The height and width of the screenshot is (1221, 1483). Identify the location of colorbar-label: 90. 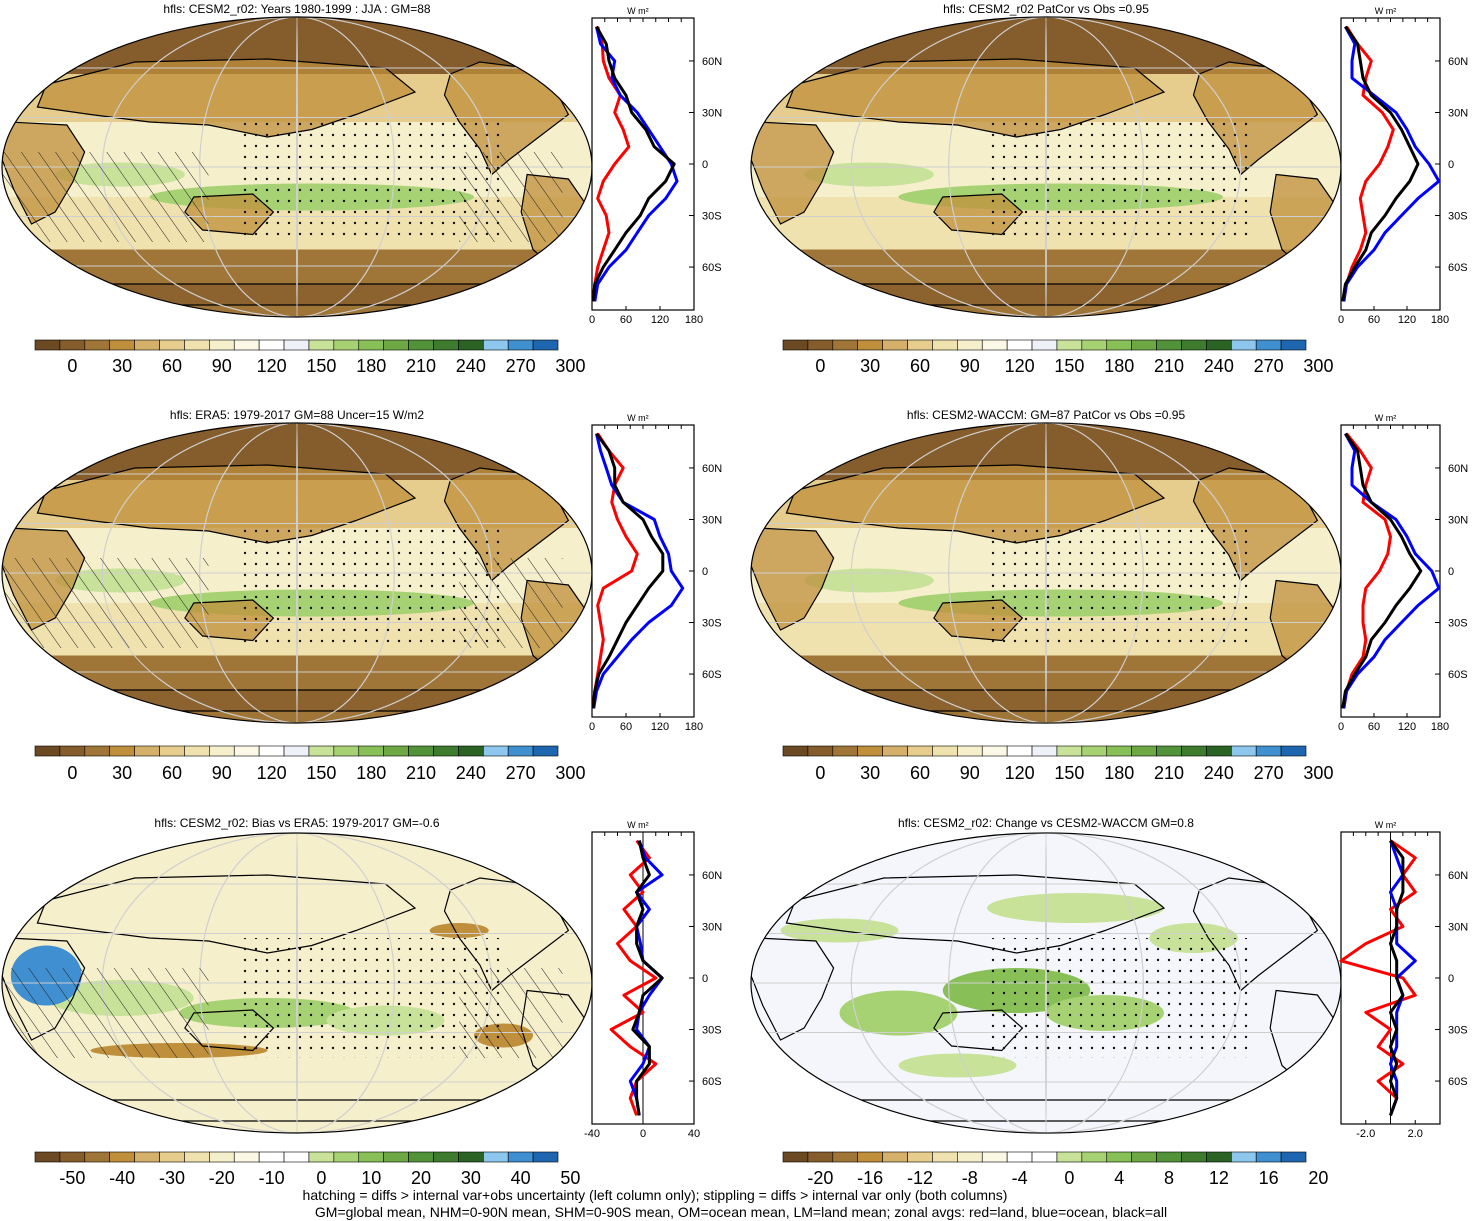
(222, 773).